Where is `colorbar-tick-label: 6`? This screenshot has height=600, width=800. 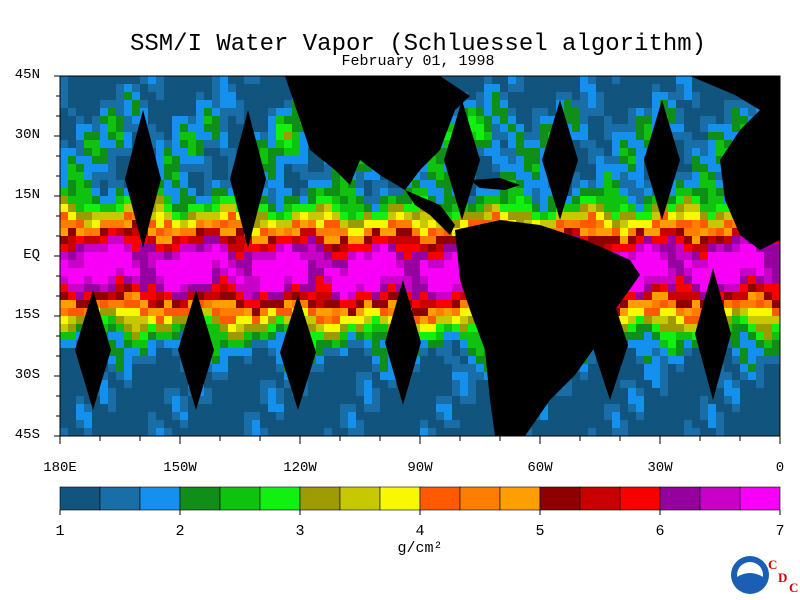
colorbar-tick-label: 6 is located at coordinates (660, 531).